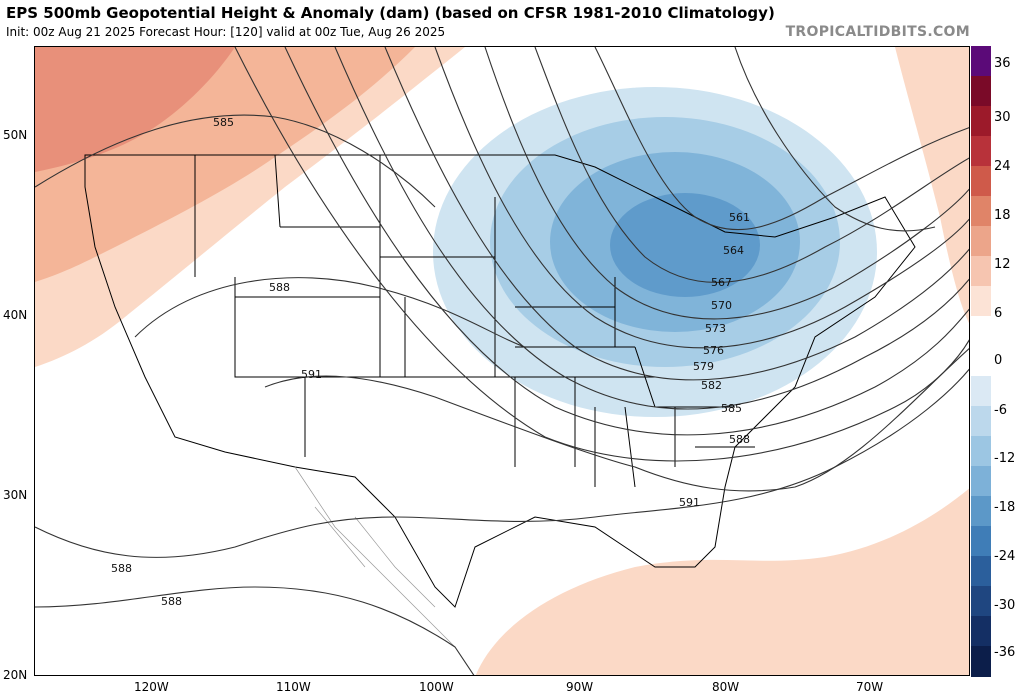  What do you see at coordinates (711, 385) in the screenshot?
I see `contour-label: 582` at bounding box center [711, 385].